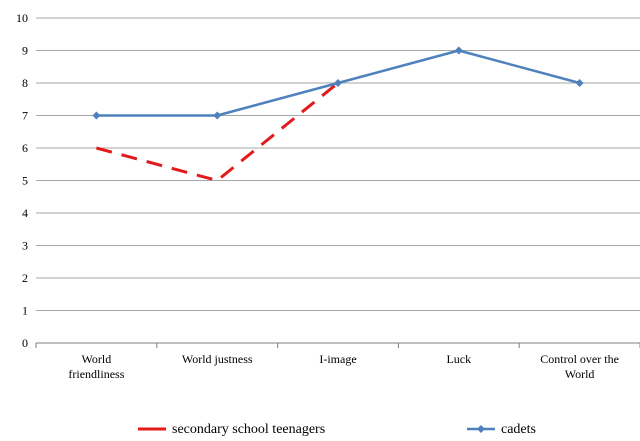 The height and width of the screenshot is (441, 640). What do you see at coordinates (25, 311) in the screenshot?
I see `y-tick-label: 1` at bounding box center [25, 311].